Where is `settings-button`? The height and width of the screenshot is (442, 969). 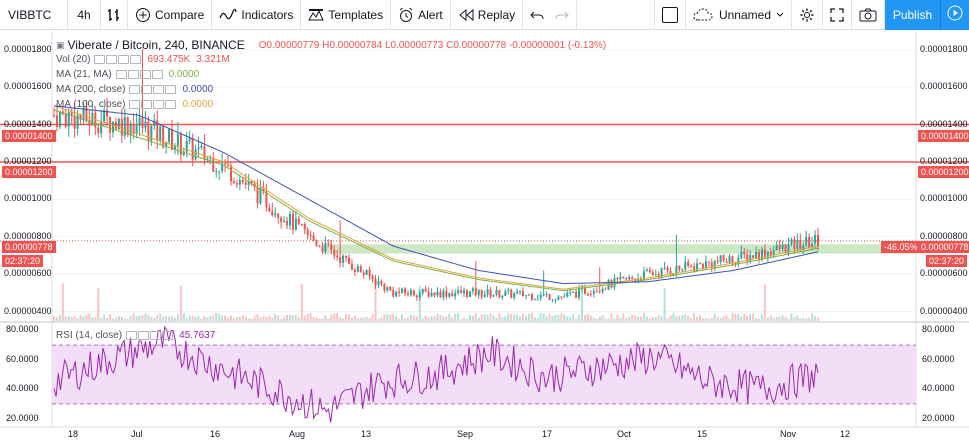 settings-button is located at coordinates (807, 15).